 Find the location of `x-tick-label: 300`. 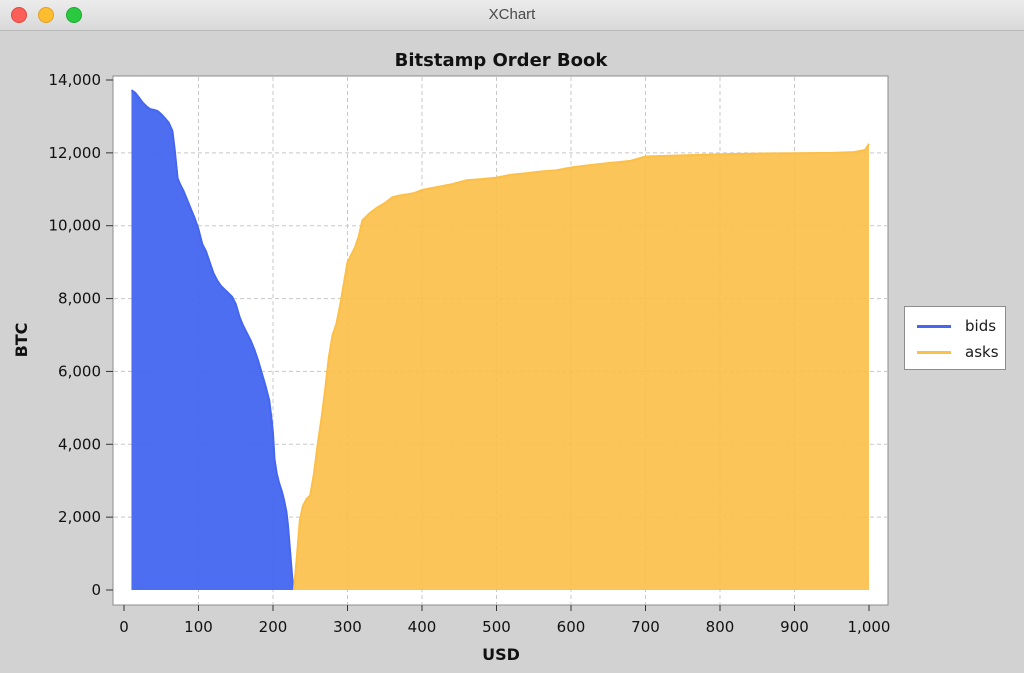

x-tick-label: 300 is located at coordinates (347, 627).